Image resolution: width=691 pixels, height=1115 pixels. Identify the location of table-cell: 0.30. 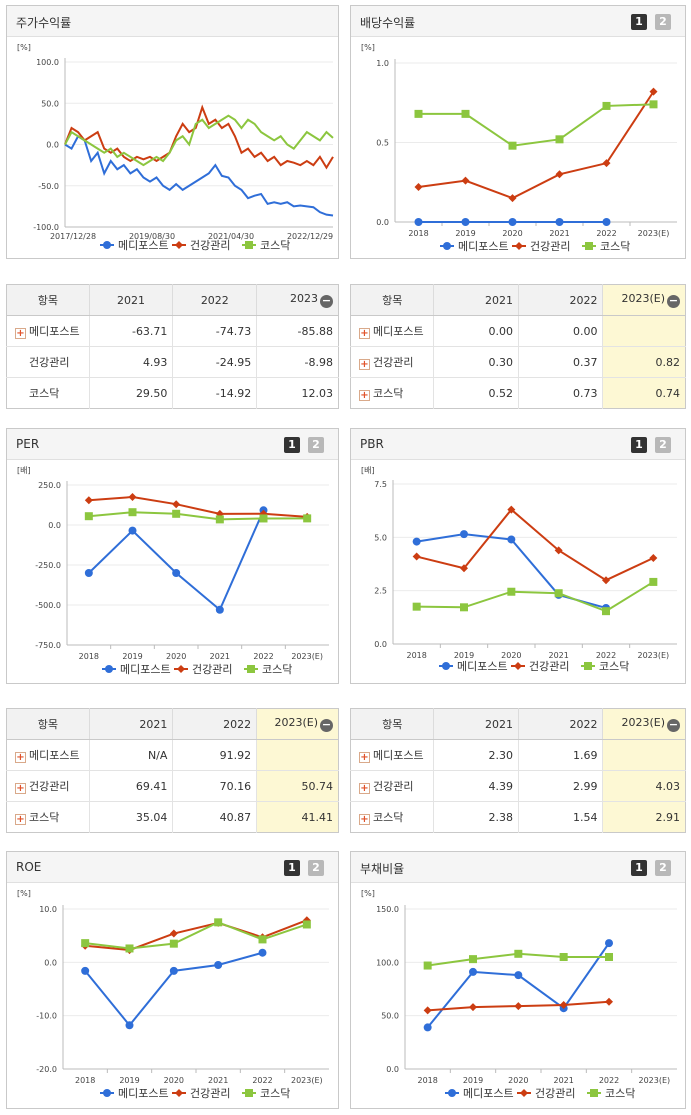
(476, 362).